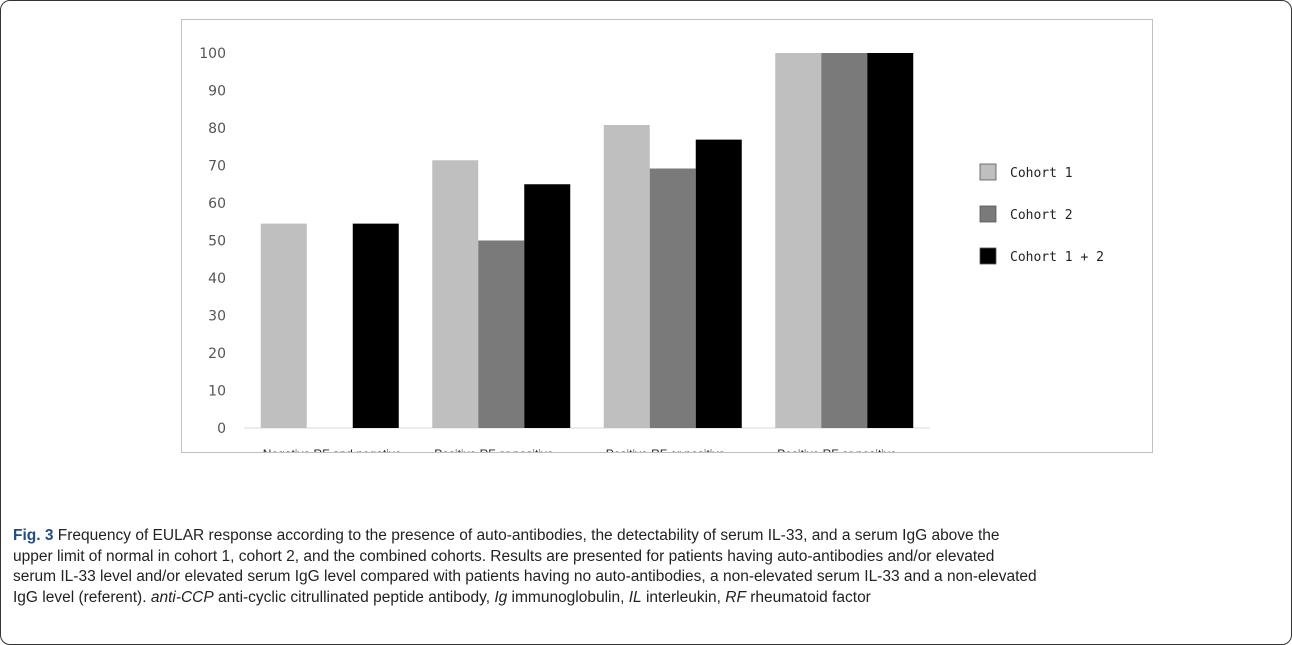 Image resolution: width=1292 pixels, height=645 pixels. Describe the element at coordinates (332, 449) in the screenshot. I see `x-category-label: Negative RF and negative` at that location.